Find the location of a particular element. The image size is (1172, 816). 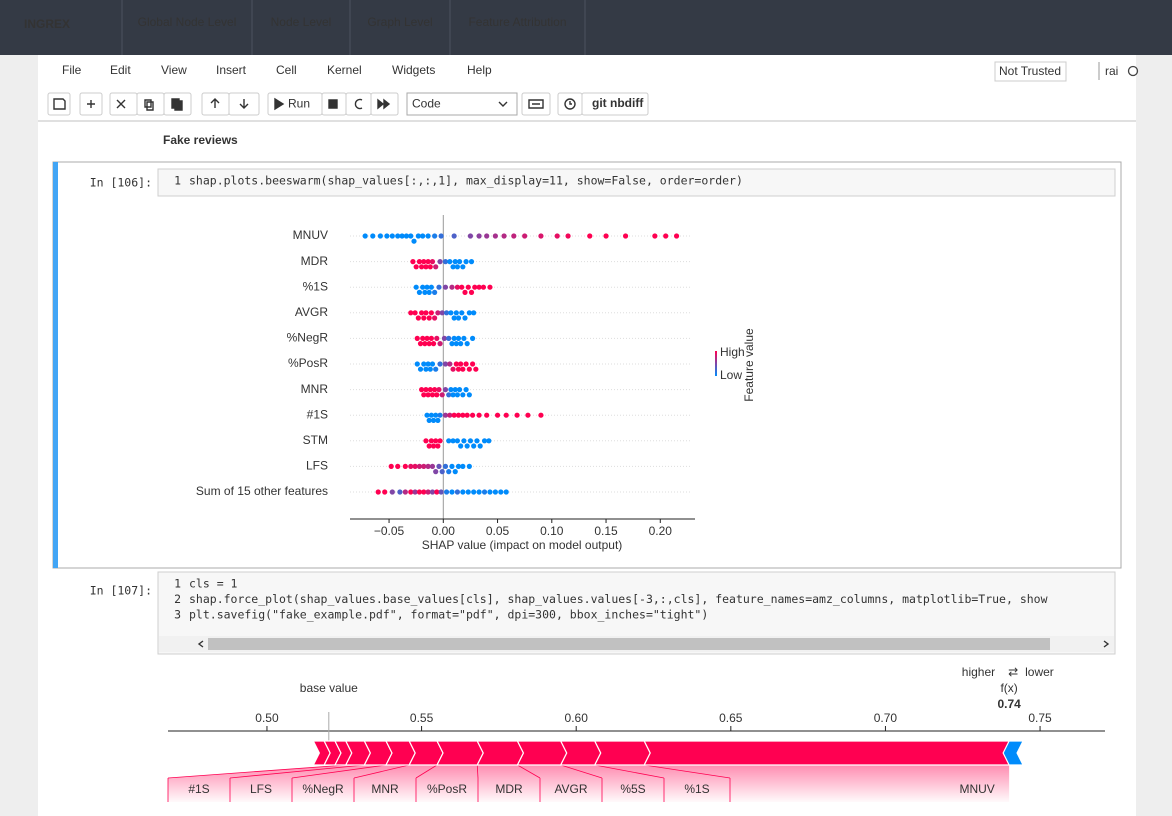

kernel-status is located at coordinates (1133, 71).